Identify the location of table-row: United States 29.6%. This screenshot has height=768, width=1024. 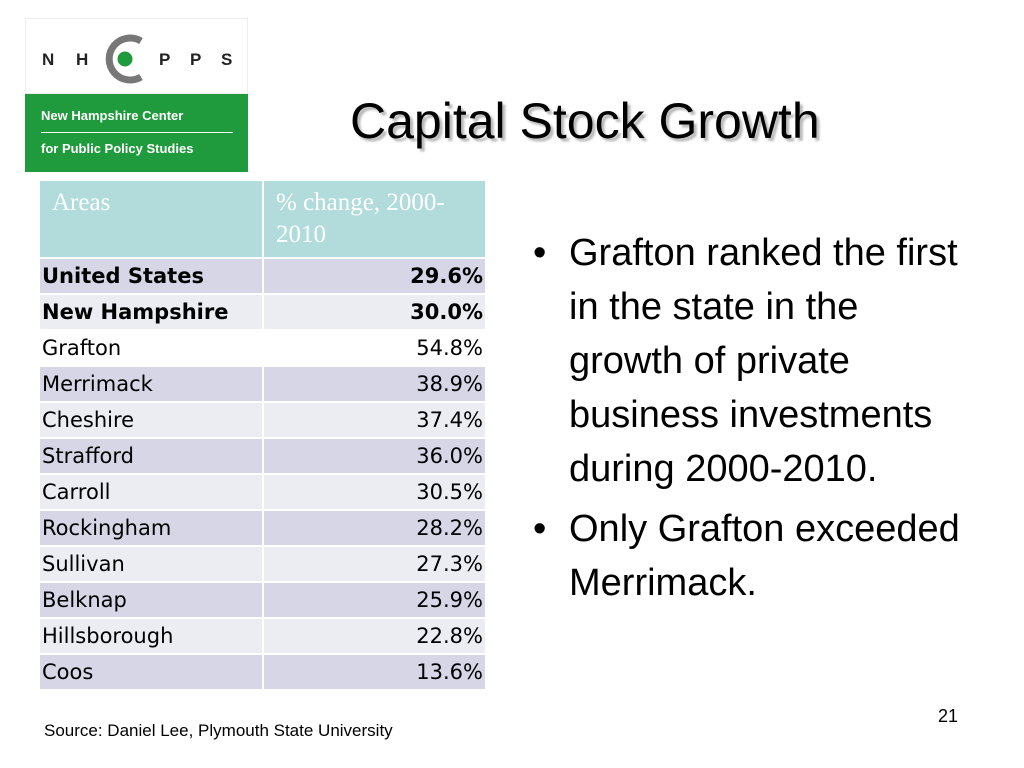
(263, 277).